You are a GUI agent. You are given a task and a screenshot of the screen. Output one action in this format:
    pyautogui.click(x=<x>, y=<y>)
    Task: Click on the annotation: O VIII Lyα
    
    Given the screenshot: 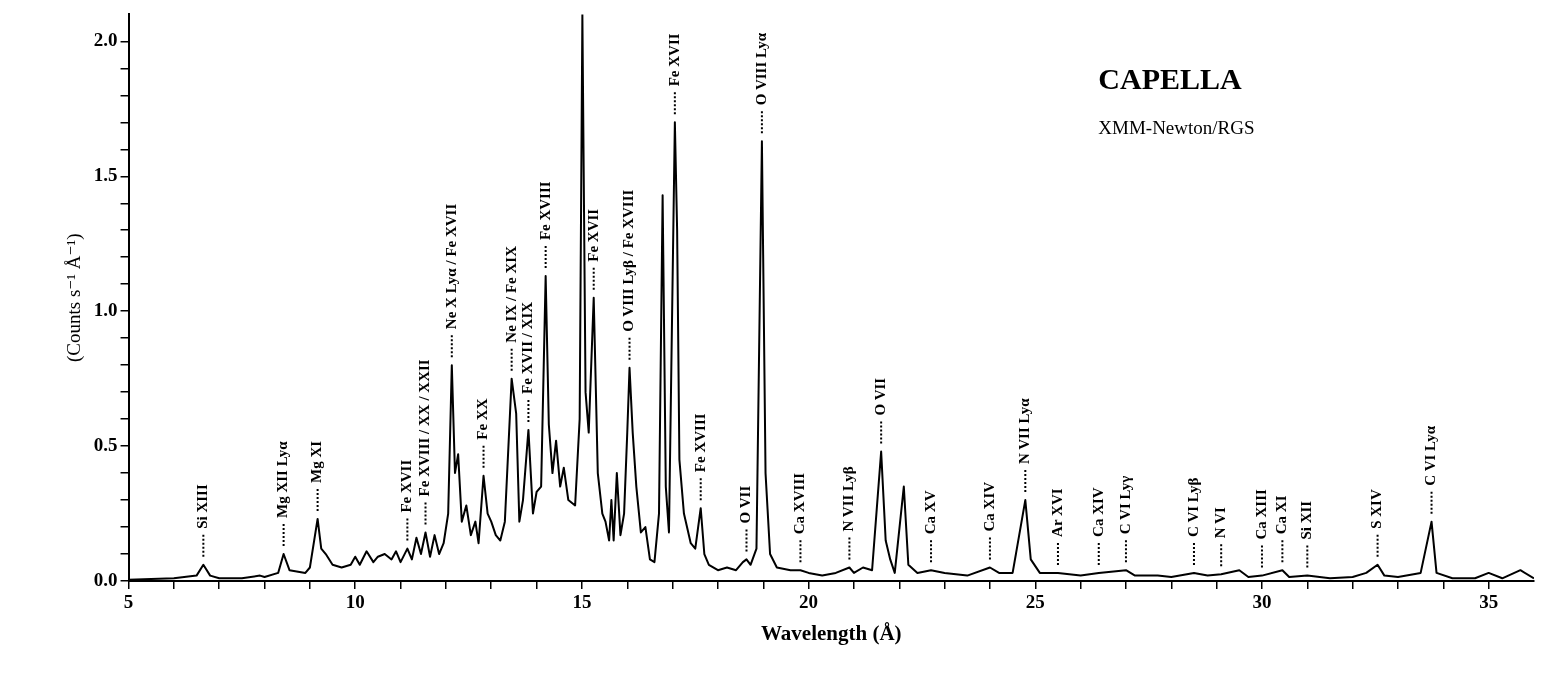 What is the action you would take?
    pyautogui.click(x=760, y=69)
    